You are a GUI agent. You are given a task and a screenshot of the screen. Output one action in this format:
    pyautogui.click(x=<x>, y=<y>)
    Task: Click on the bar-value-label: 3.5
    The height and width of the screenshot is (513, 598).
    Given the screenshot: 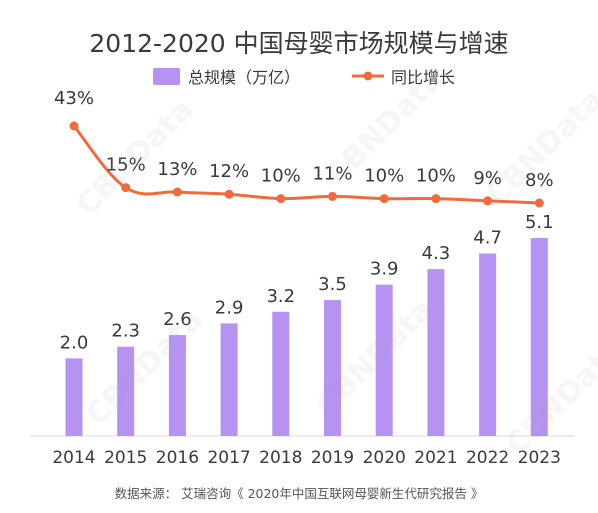 What is the action you would take?
    pyautogui.click(x=332, y=284)
    